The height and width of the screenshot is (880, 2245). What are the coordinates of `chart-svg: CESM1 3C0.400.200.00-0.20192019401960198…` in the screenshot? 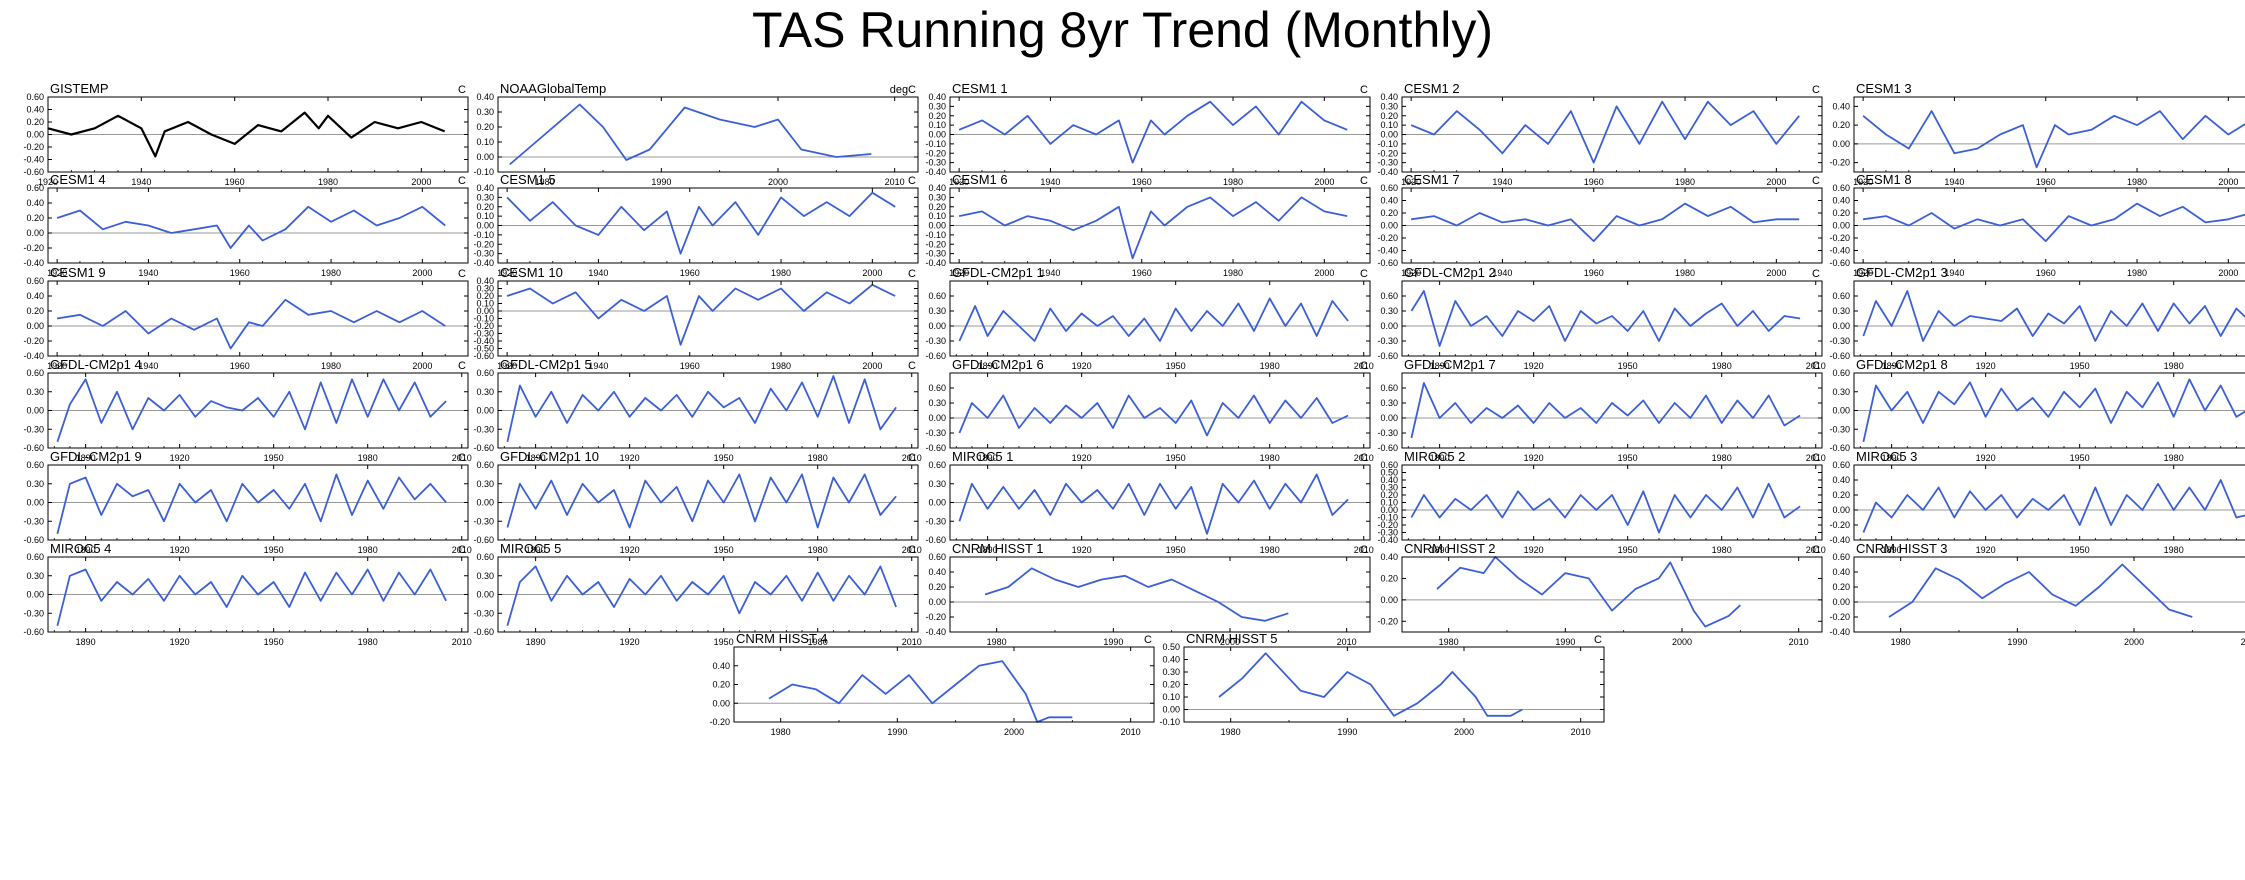 It's located at (2037, 134).